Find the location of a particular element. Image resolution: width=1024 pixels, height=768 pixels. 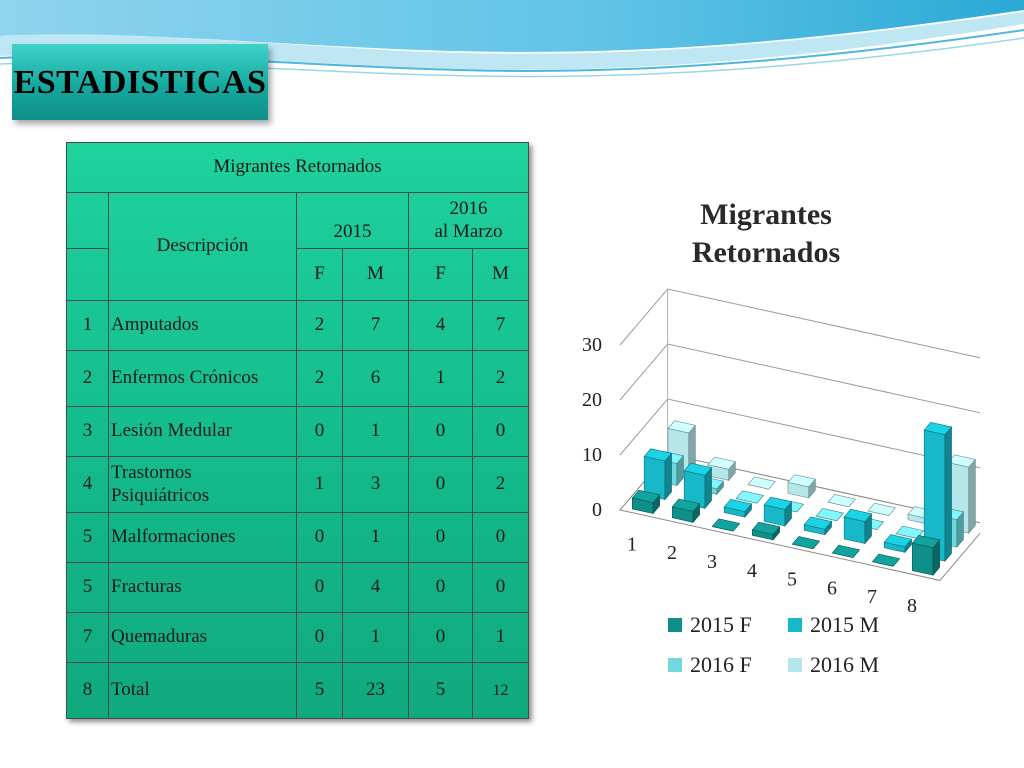

table-header-2015: 2015 is located at coordinates (352, 220).